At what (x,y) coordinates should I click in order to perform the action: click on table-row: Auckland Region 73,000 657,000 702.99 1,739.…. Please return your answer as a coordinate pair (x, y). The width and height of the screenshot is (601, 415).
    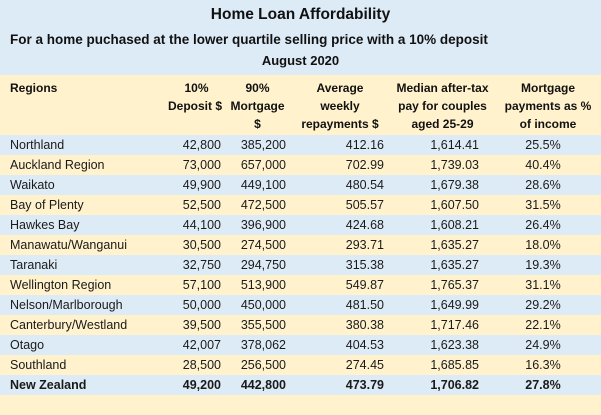
    Looking at the image, I should click on (300, 165).